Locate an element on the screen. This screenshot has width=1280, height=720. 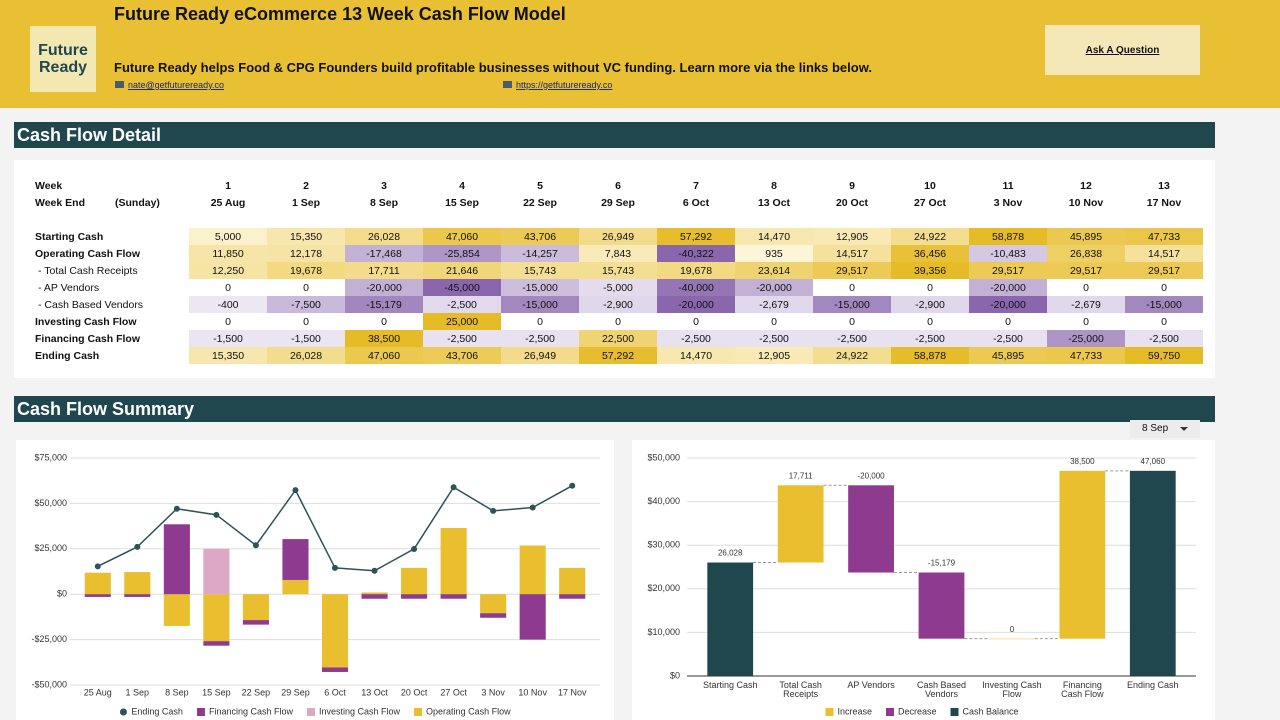
x-tick-label: Total Cash Receipts is located at coordinates (800, 689).